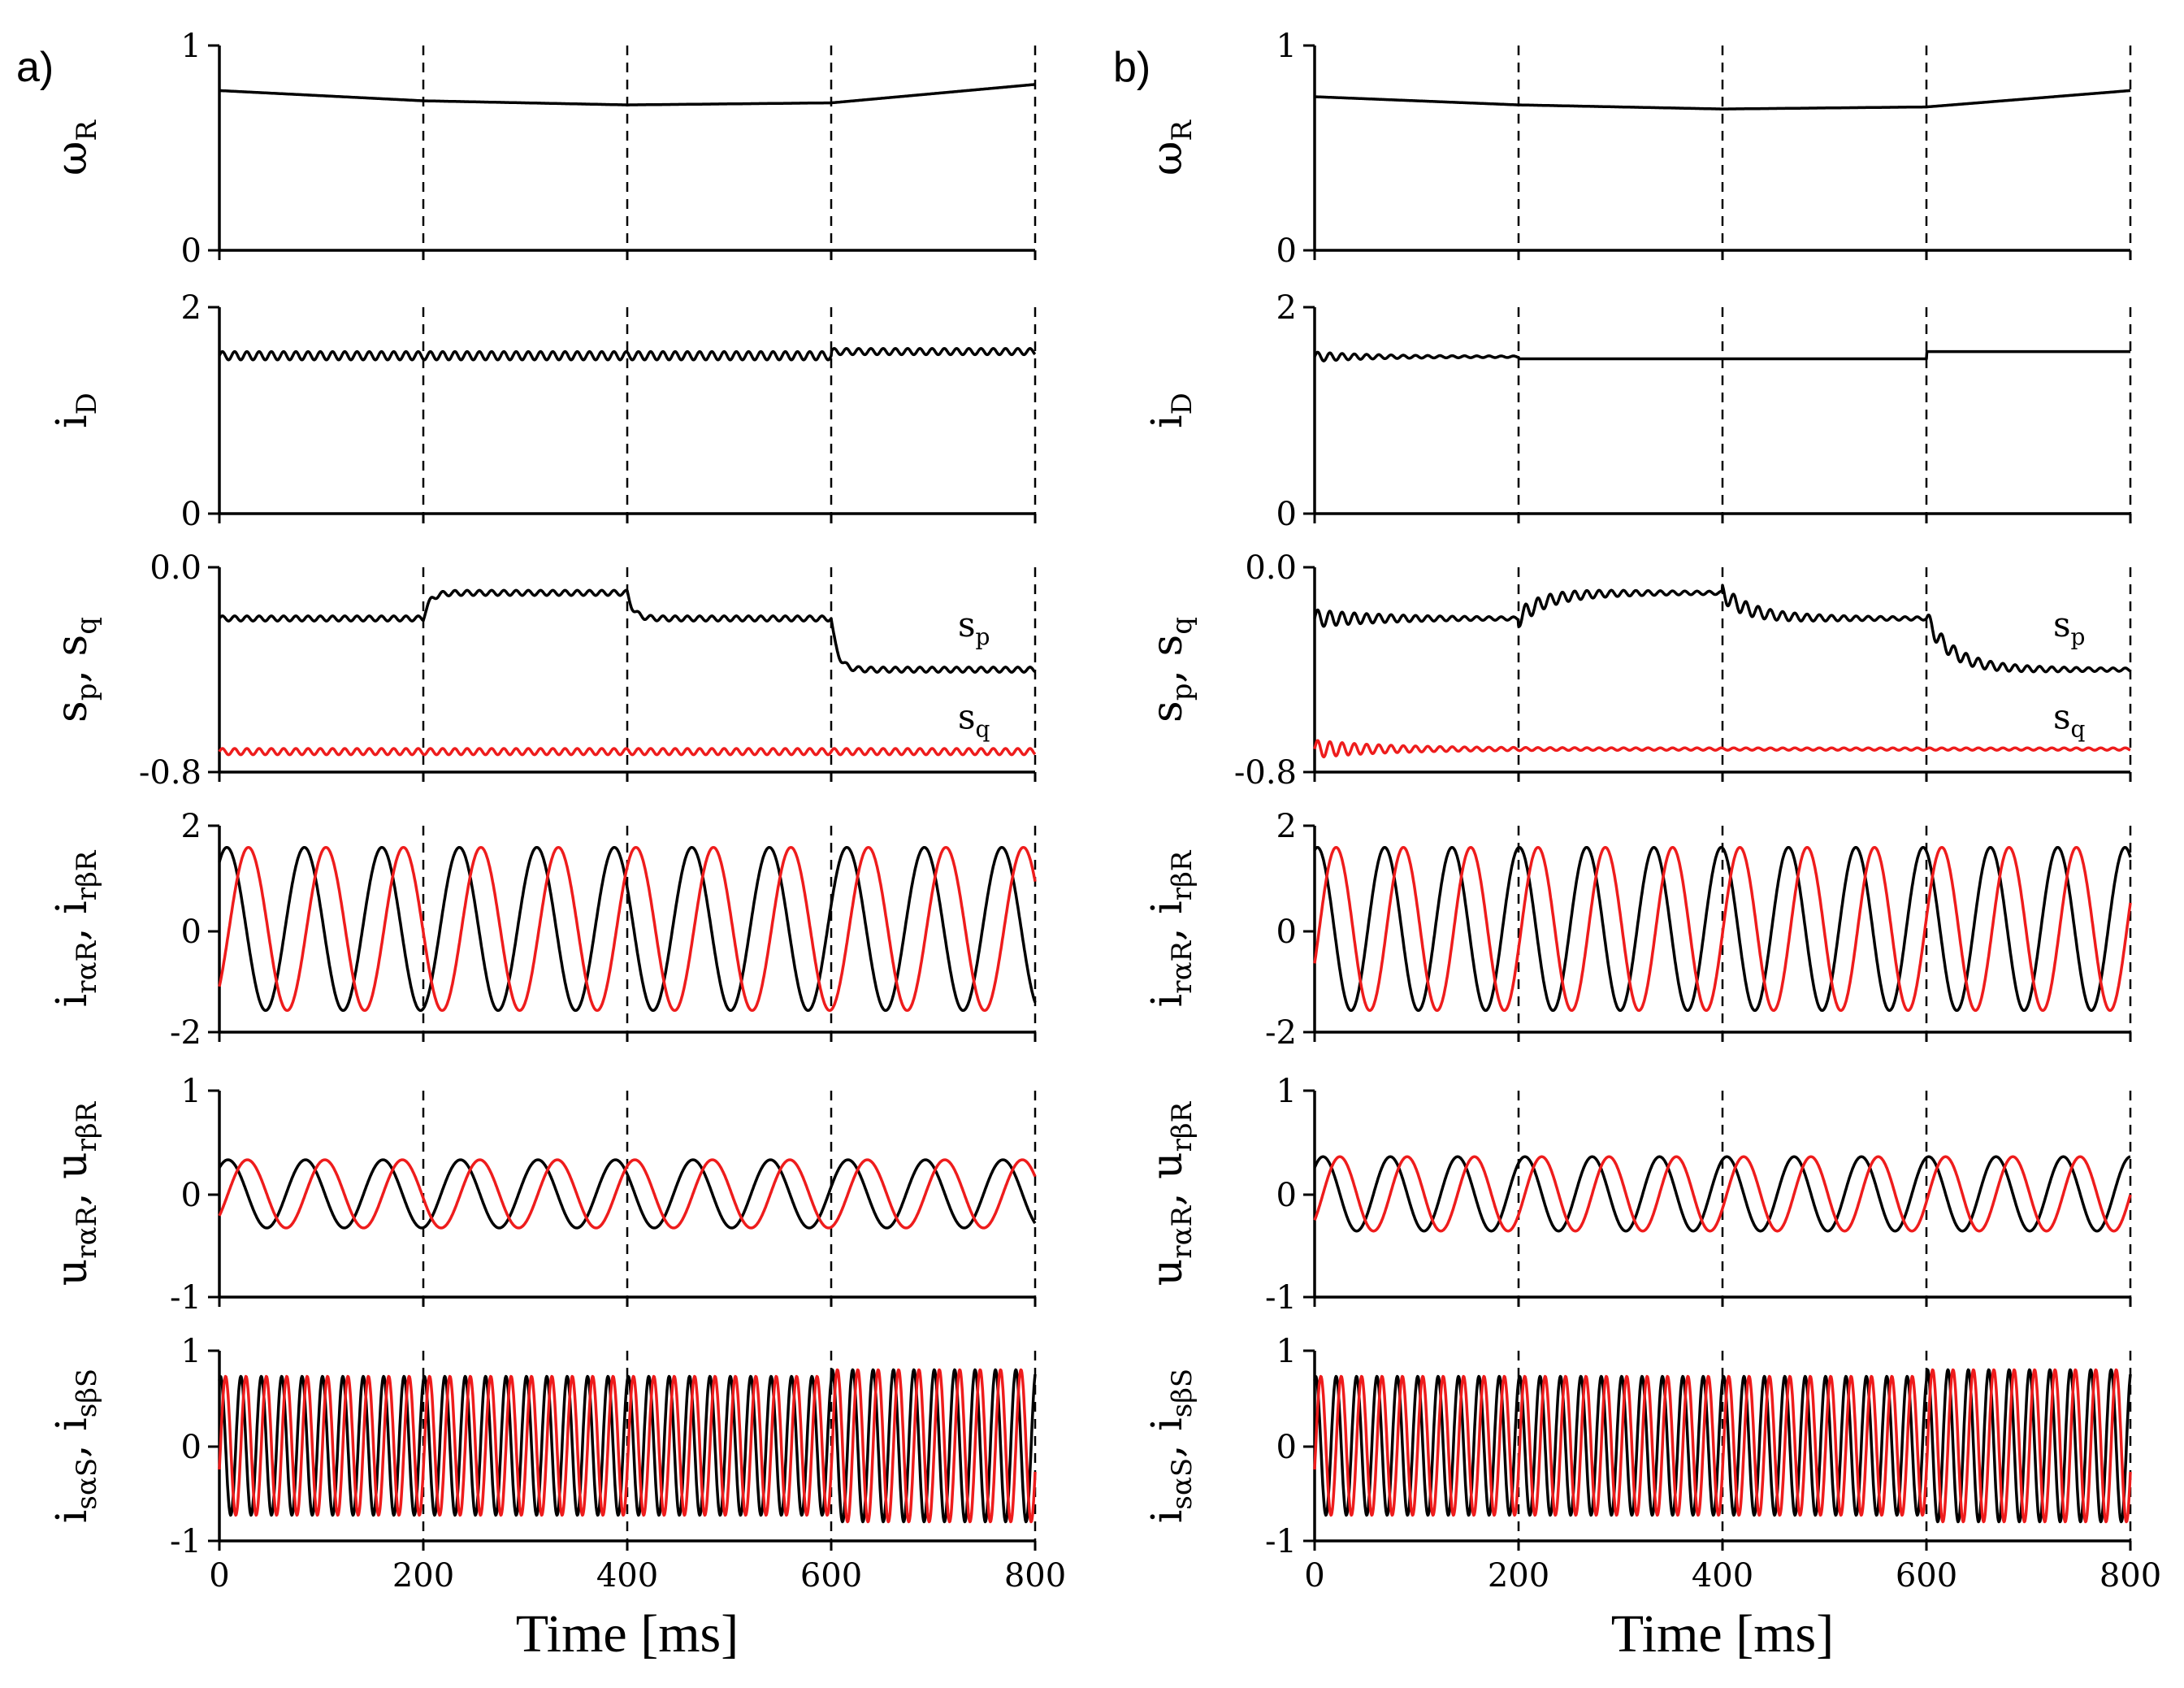 This screenshot has width=2184, height=1688. I want to click on subplot-a-1: 0 1 ωR, so click(542, 149).